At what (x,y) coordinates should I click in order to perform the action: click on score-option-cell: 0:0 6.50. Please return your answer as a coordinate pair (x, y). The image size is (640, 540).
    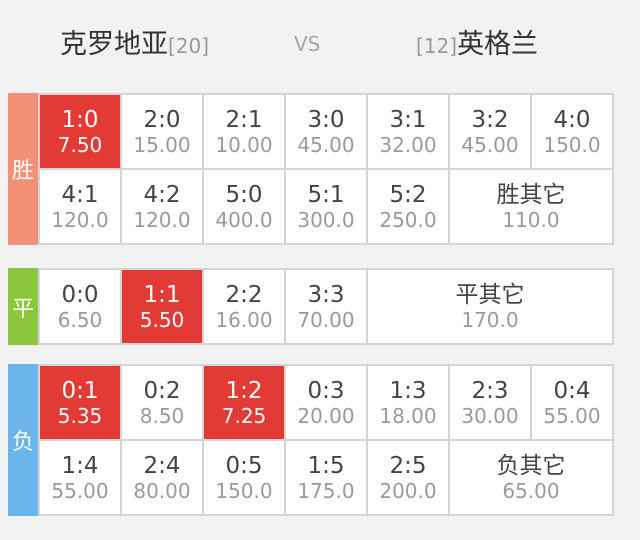
    Looking at the image, I should click on (80, 306).